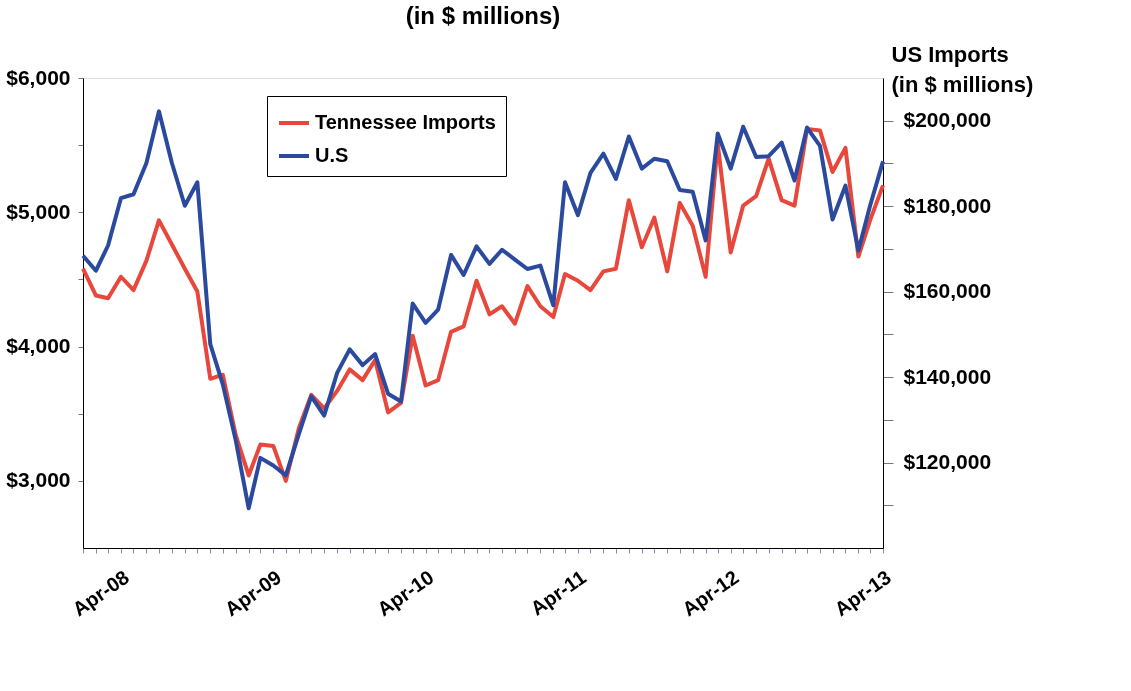 The height and width of the screenshot is (691, 1131). Describe the element at coordinates (405, 122) in the screenshot. I see `legend-label: Tennessee Imports` at that location.